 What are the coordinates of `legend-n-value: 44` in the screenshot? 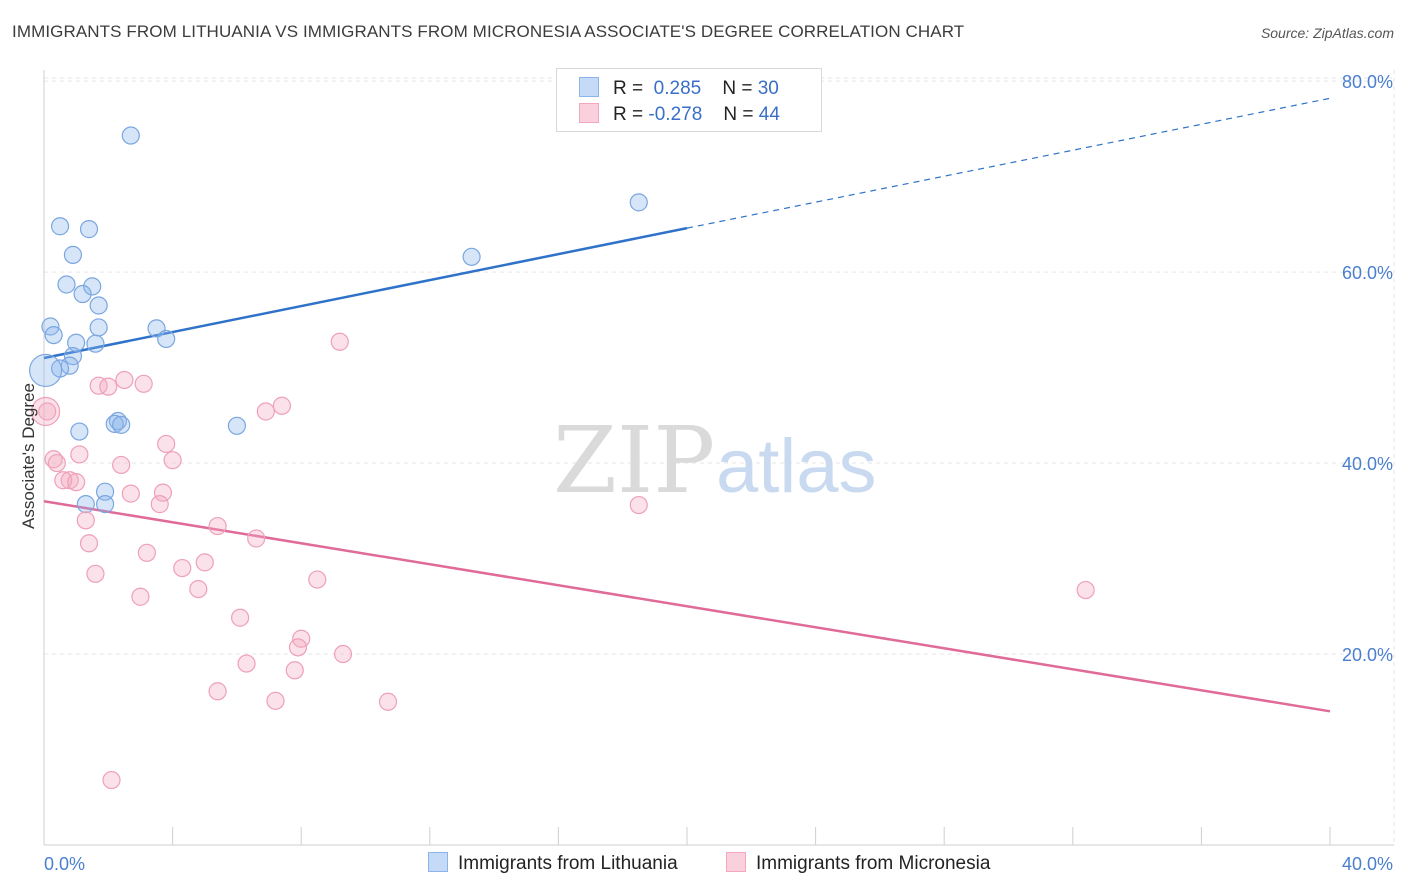 It's located at (769, 114).